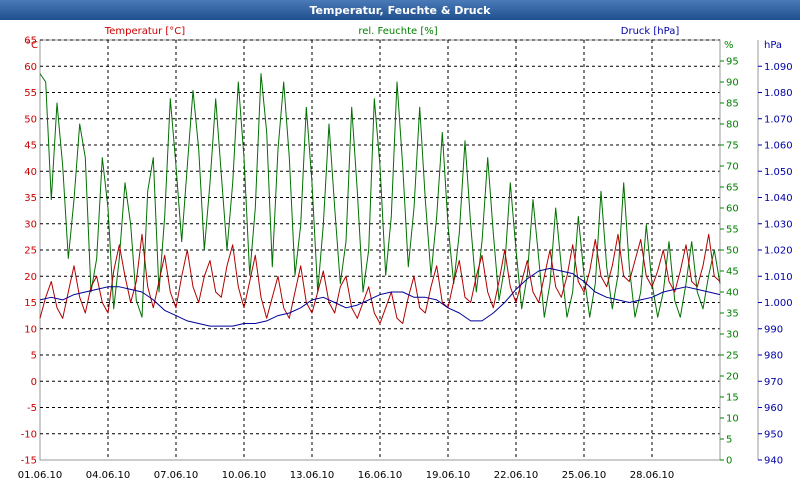 The image size is (800, 500). Describe the element at coordinates (778, 67) in the screenshot. I see `pressure-tick-label: 1.090` at that location.